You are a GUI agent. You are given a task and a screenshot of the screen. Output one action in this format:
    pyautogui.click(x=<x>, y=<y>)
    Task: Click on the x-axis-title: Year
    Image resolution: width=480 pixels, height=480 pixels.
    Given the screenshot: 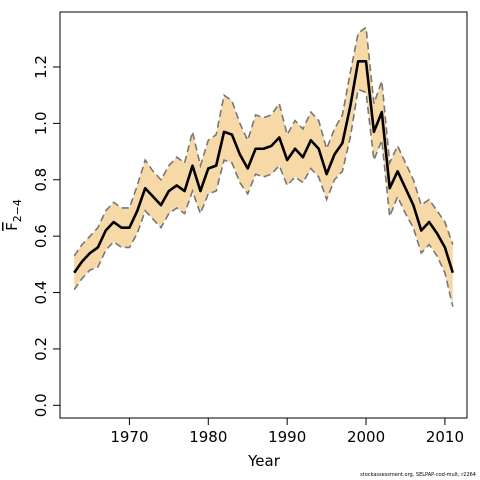 What is the action you would take?
    pyautogui.click(x=264, y=461)
    